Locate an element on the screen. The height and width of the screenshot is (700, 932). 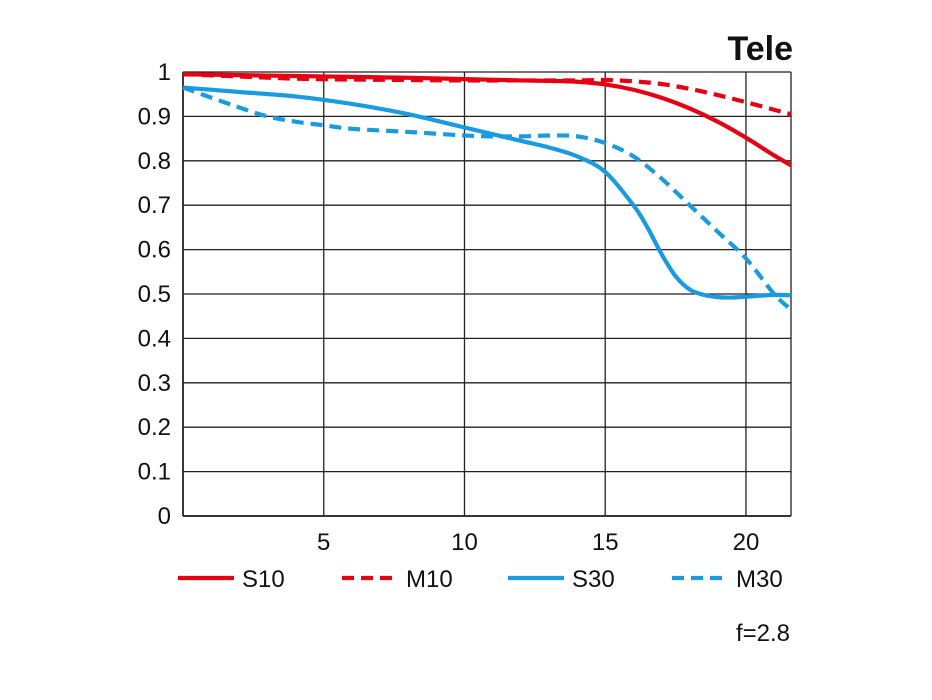
legend-label-m30: M30 is located at coordinates (759, 579).